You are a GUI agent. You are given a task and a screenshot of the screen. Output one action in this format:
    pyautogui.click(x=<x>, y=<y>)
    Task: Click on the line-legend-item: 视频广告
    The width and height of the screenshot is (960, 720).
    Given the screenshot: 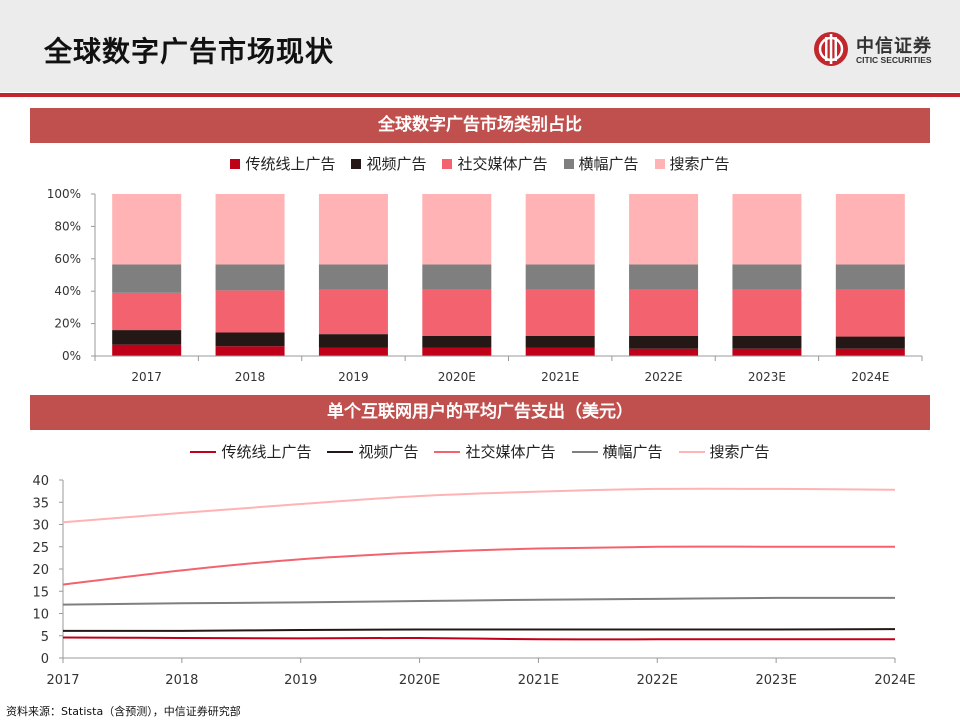 What is the action you would take?
    pyautogui.click(x=372, y=451)
    